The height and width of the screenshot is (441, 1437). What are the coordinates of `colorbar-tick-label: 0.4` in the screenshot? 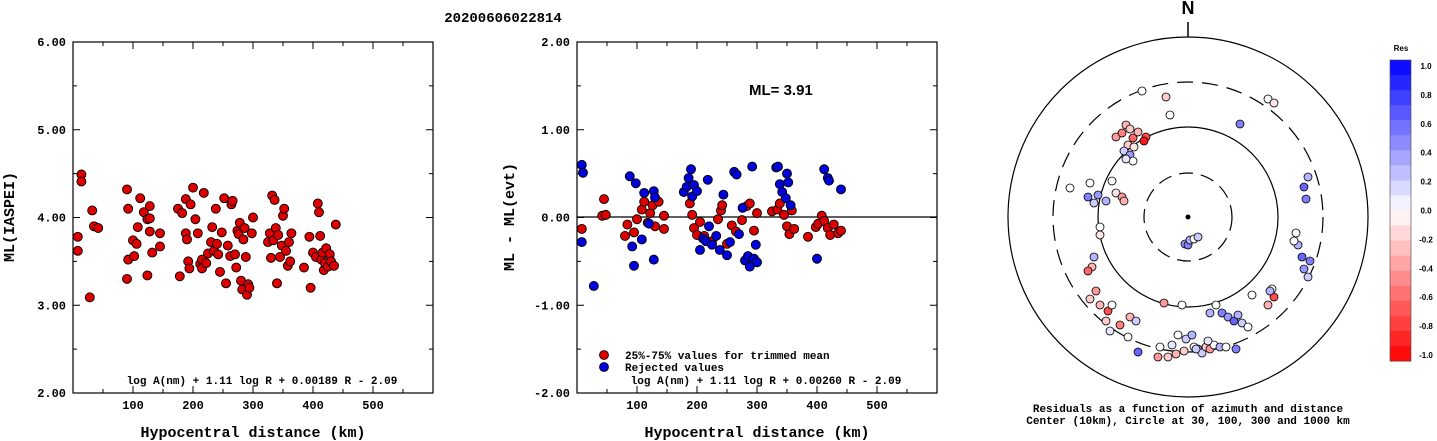 It's located at (1426, 153).